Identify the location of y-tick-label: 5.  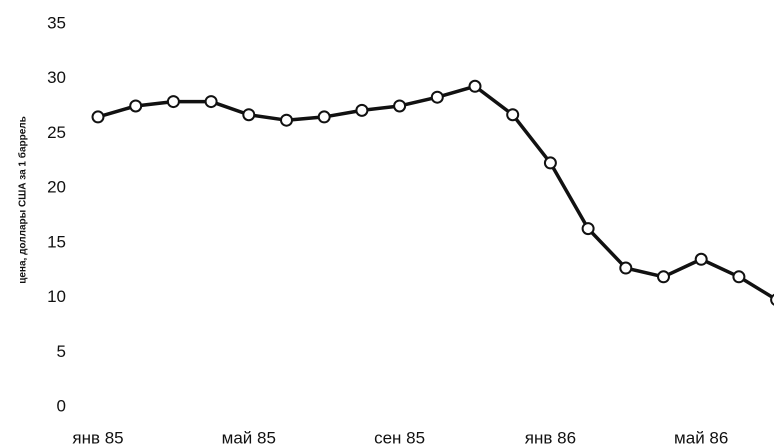
(61, 351).